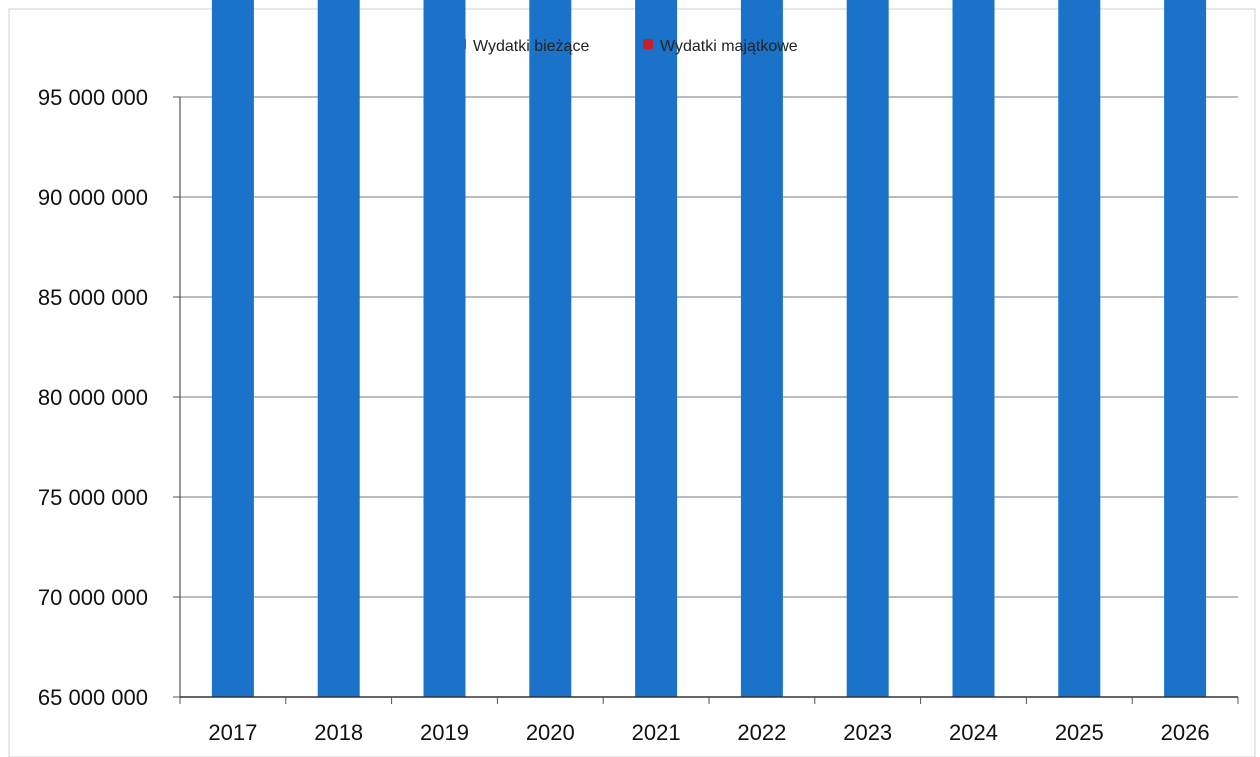 This screenshot has height=757, width=1260. I want to click on legend-label-wydatki-majatkowe: Wydatki majątkowe, so click(729, 46).